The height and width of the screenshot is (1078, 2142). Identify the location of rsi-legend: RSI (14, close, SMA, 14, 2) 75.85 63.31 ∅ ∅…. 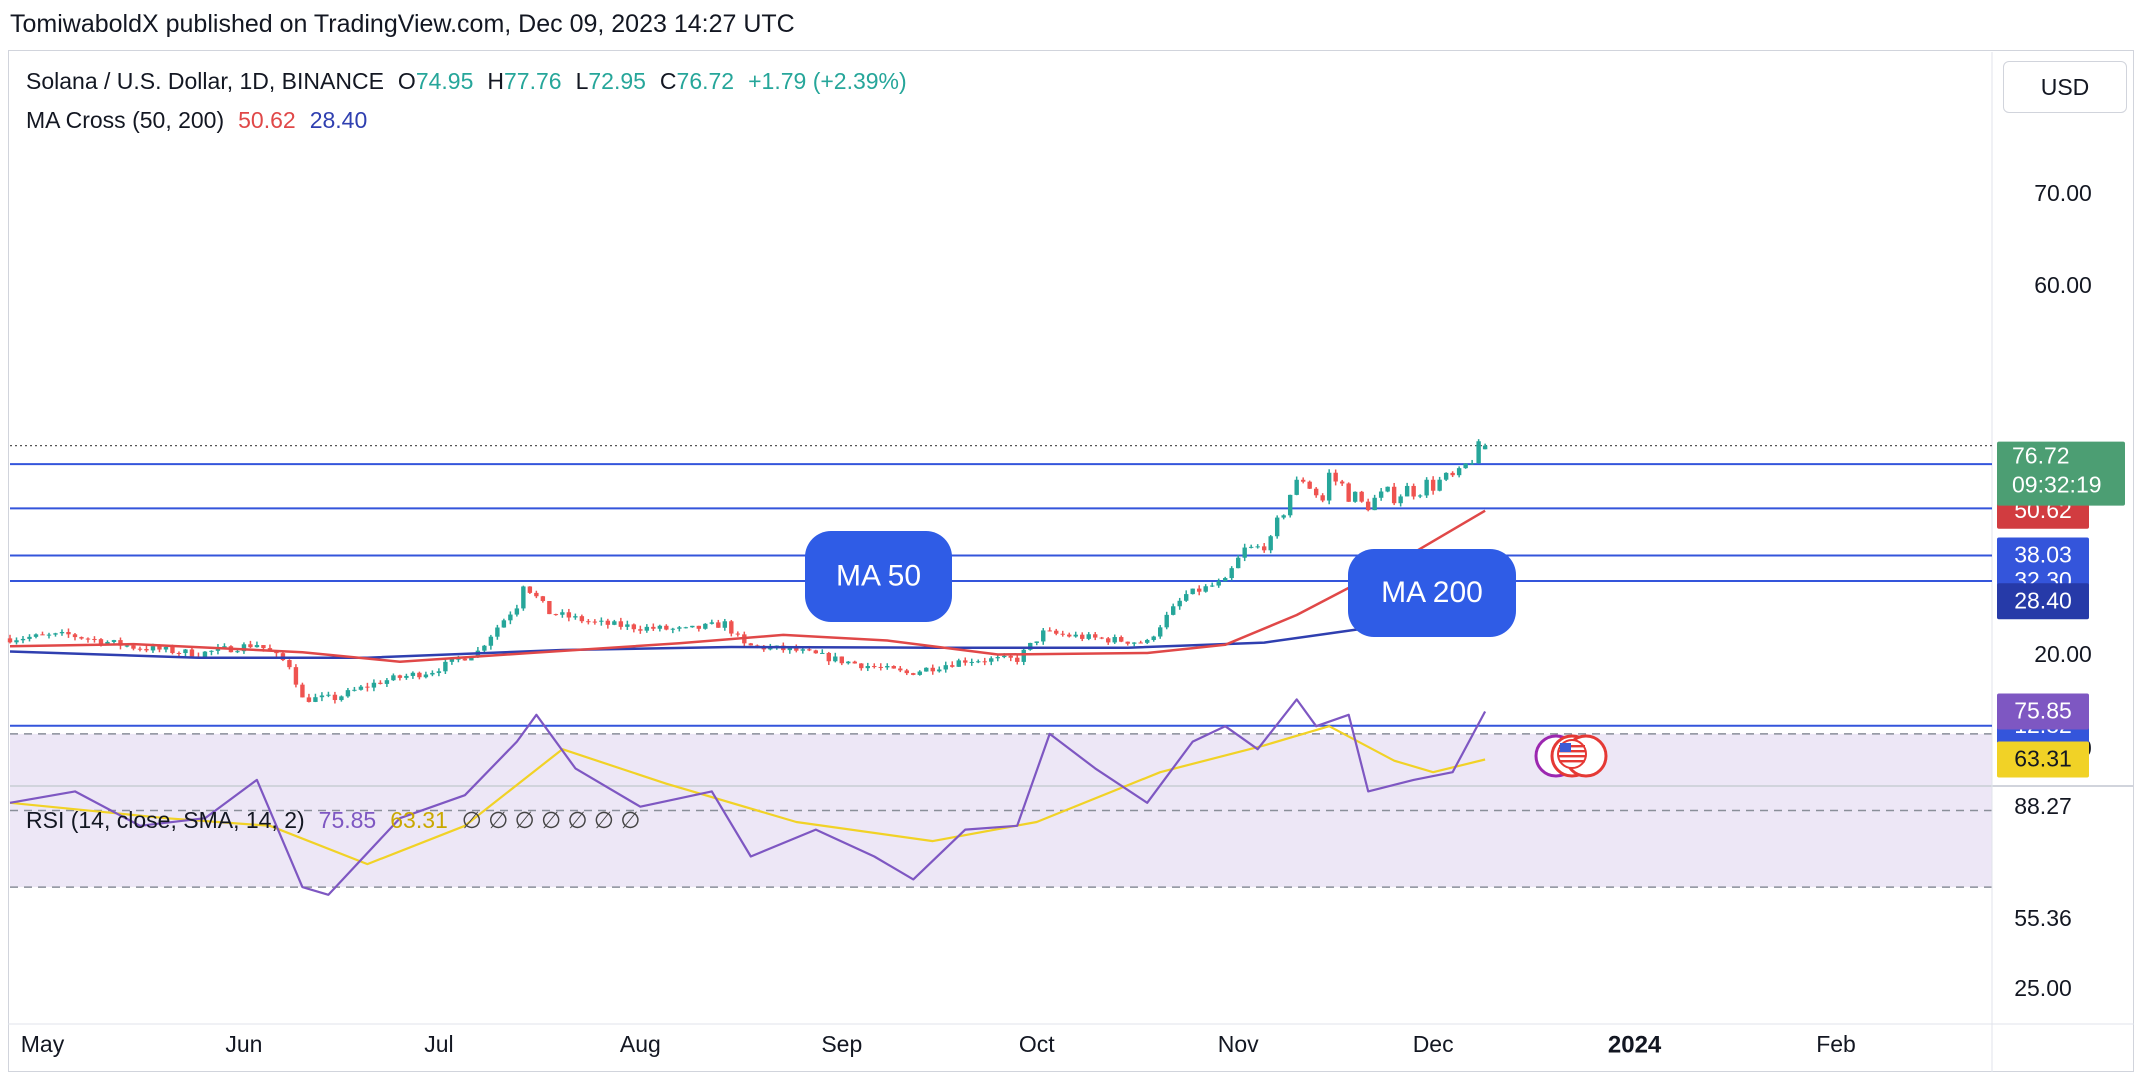
(340, 820).